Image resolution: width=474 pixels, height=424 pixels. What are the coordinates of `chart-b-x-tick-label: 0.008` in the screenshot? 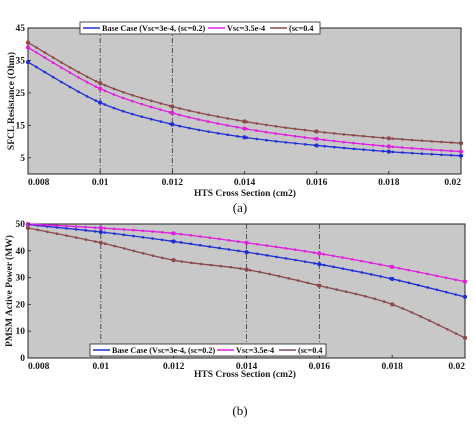 It's located at (39, 367).